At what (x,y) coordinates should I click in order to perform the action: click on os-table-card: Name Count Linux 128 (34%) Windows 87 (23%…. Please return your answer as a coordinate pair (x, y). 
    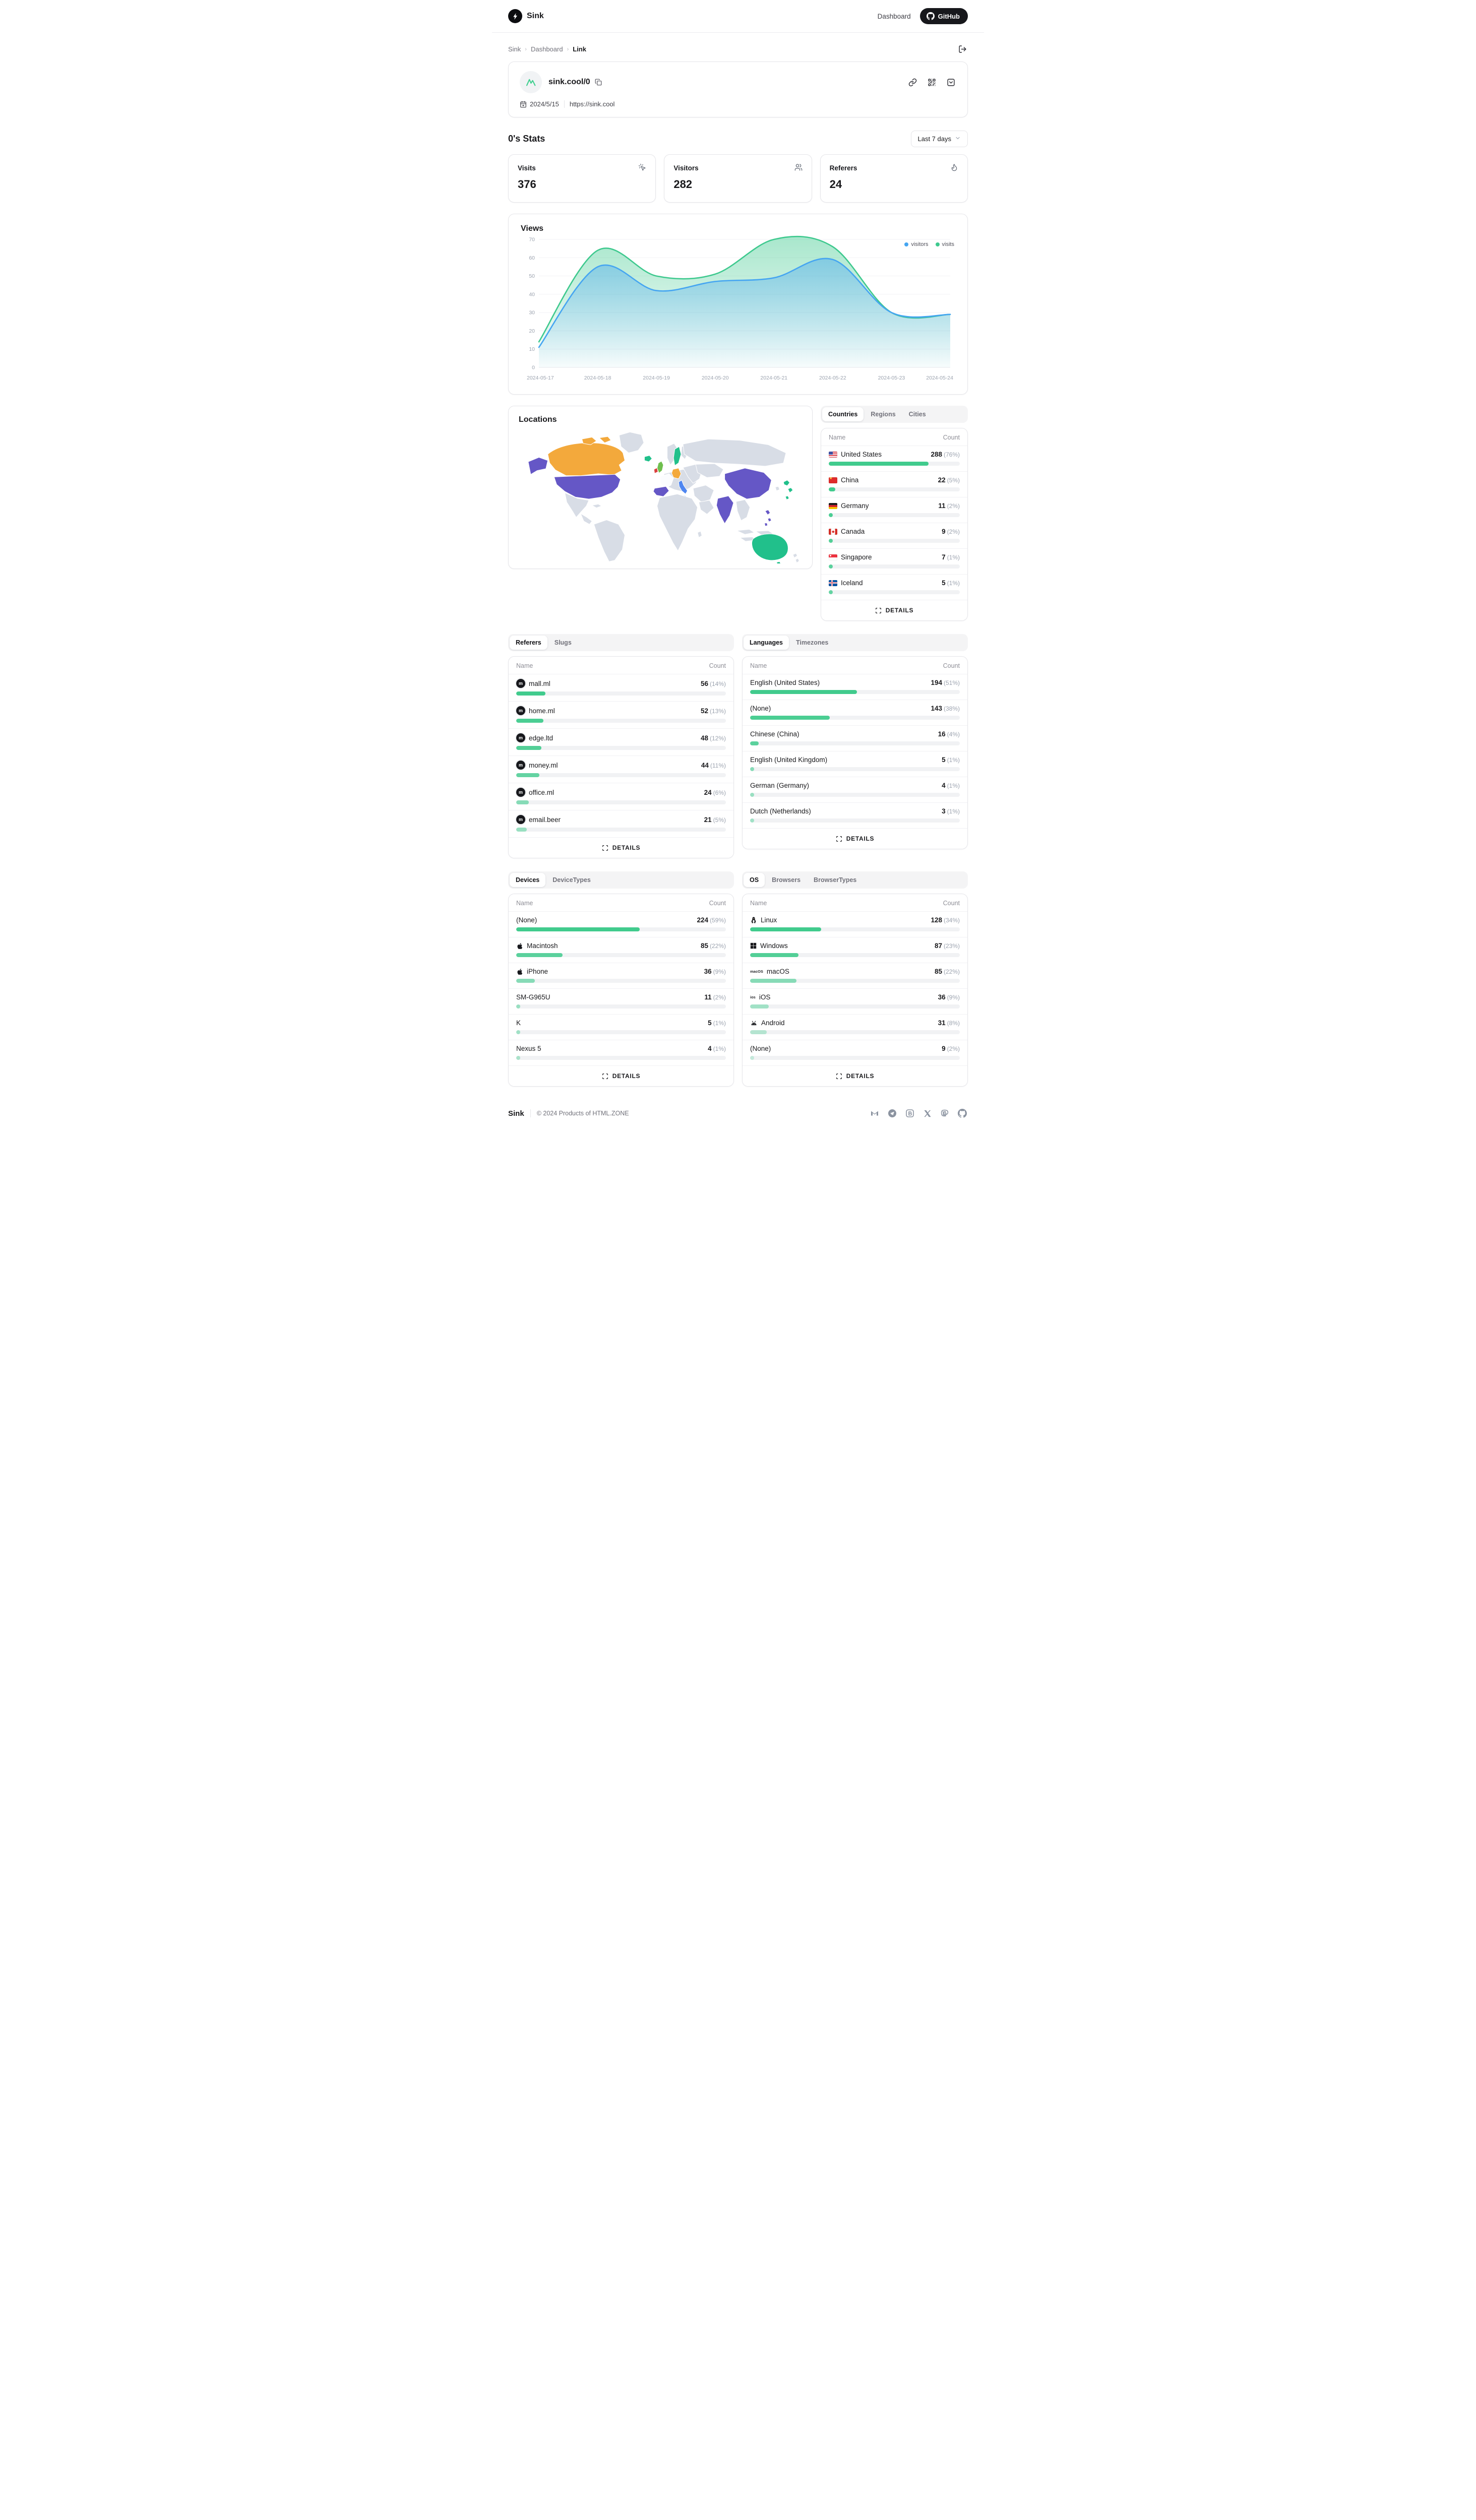
    Looking at the image, I should click on (855, 990).